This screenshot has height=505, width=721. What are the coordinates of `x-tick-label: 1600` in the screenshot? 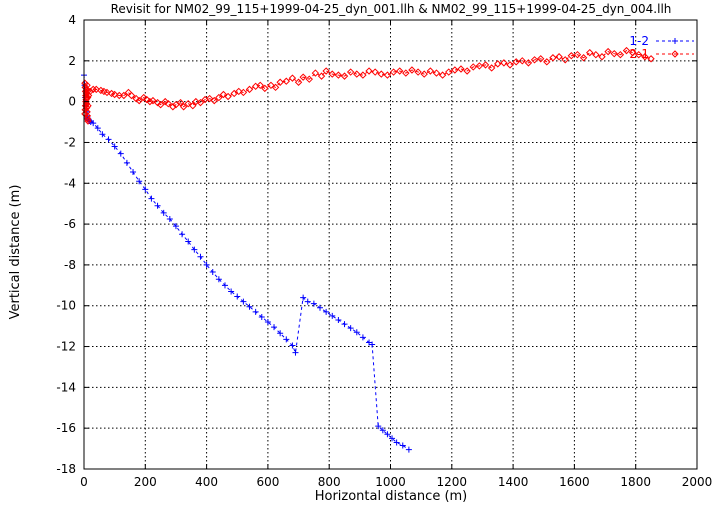 It's located at (574, 482).